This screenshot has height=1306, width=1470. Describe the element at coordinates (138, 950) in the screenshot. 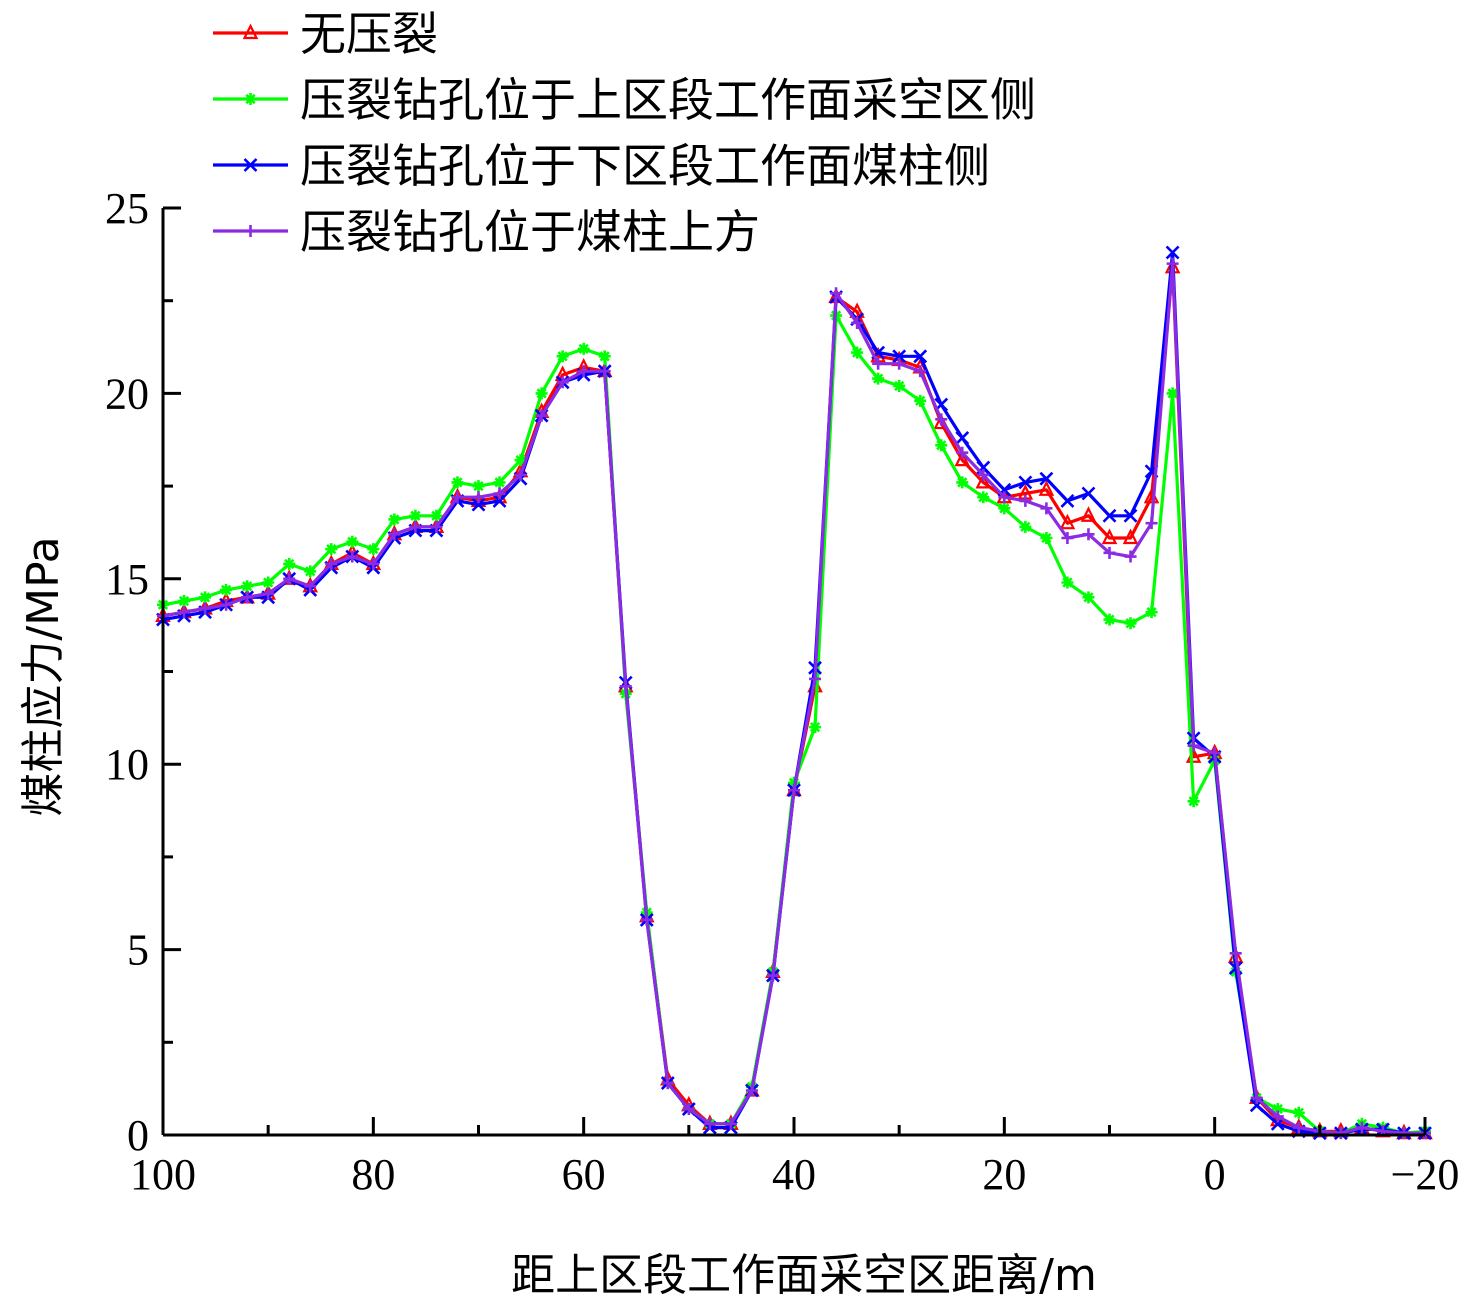

I see `y-tick-label: 5` at that location.